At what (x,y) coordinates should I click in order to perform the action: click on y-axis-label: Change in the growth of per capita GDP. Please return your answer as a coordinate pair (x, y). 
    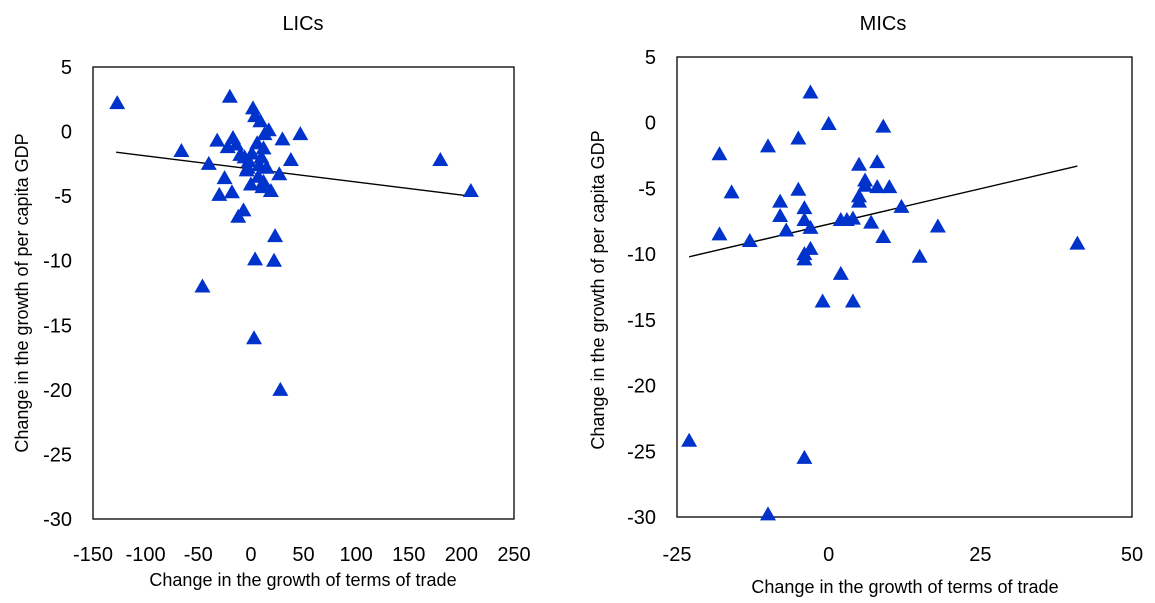
    Looking at the image, I should click on (22, 292).